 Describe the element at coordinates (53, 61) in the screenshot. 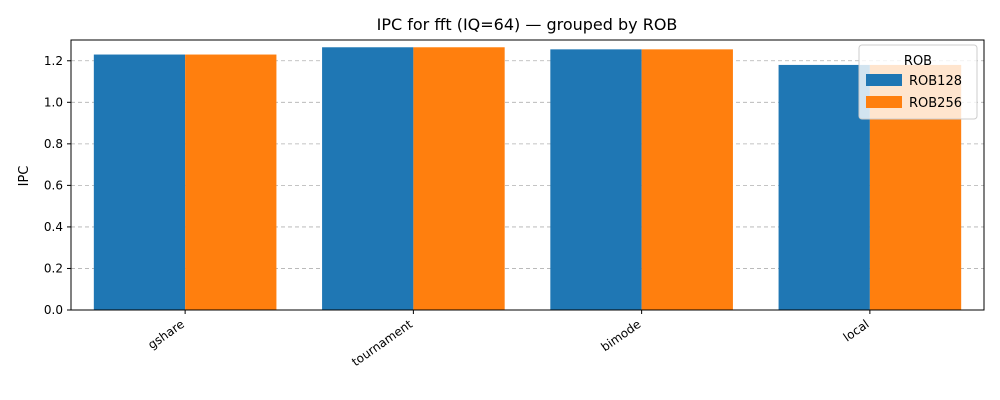

I see `y-tick-label: 1.2` at that location.